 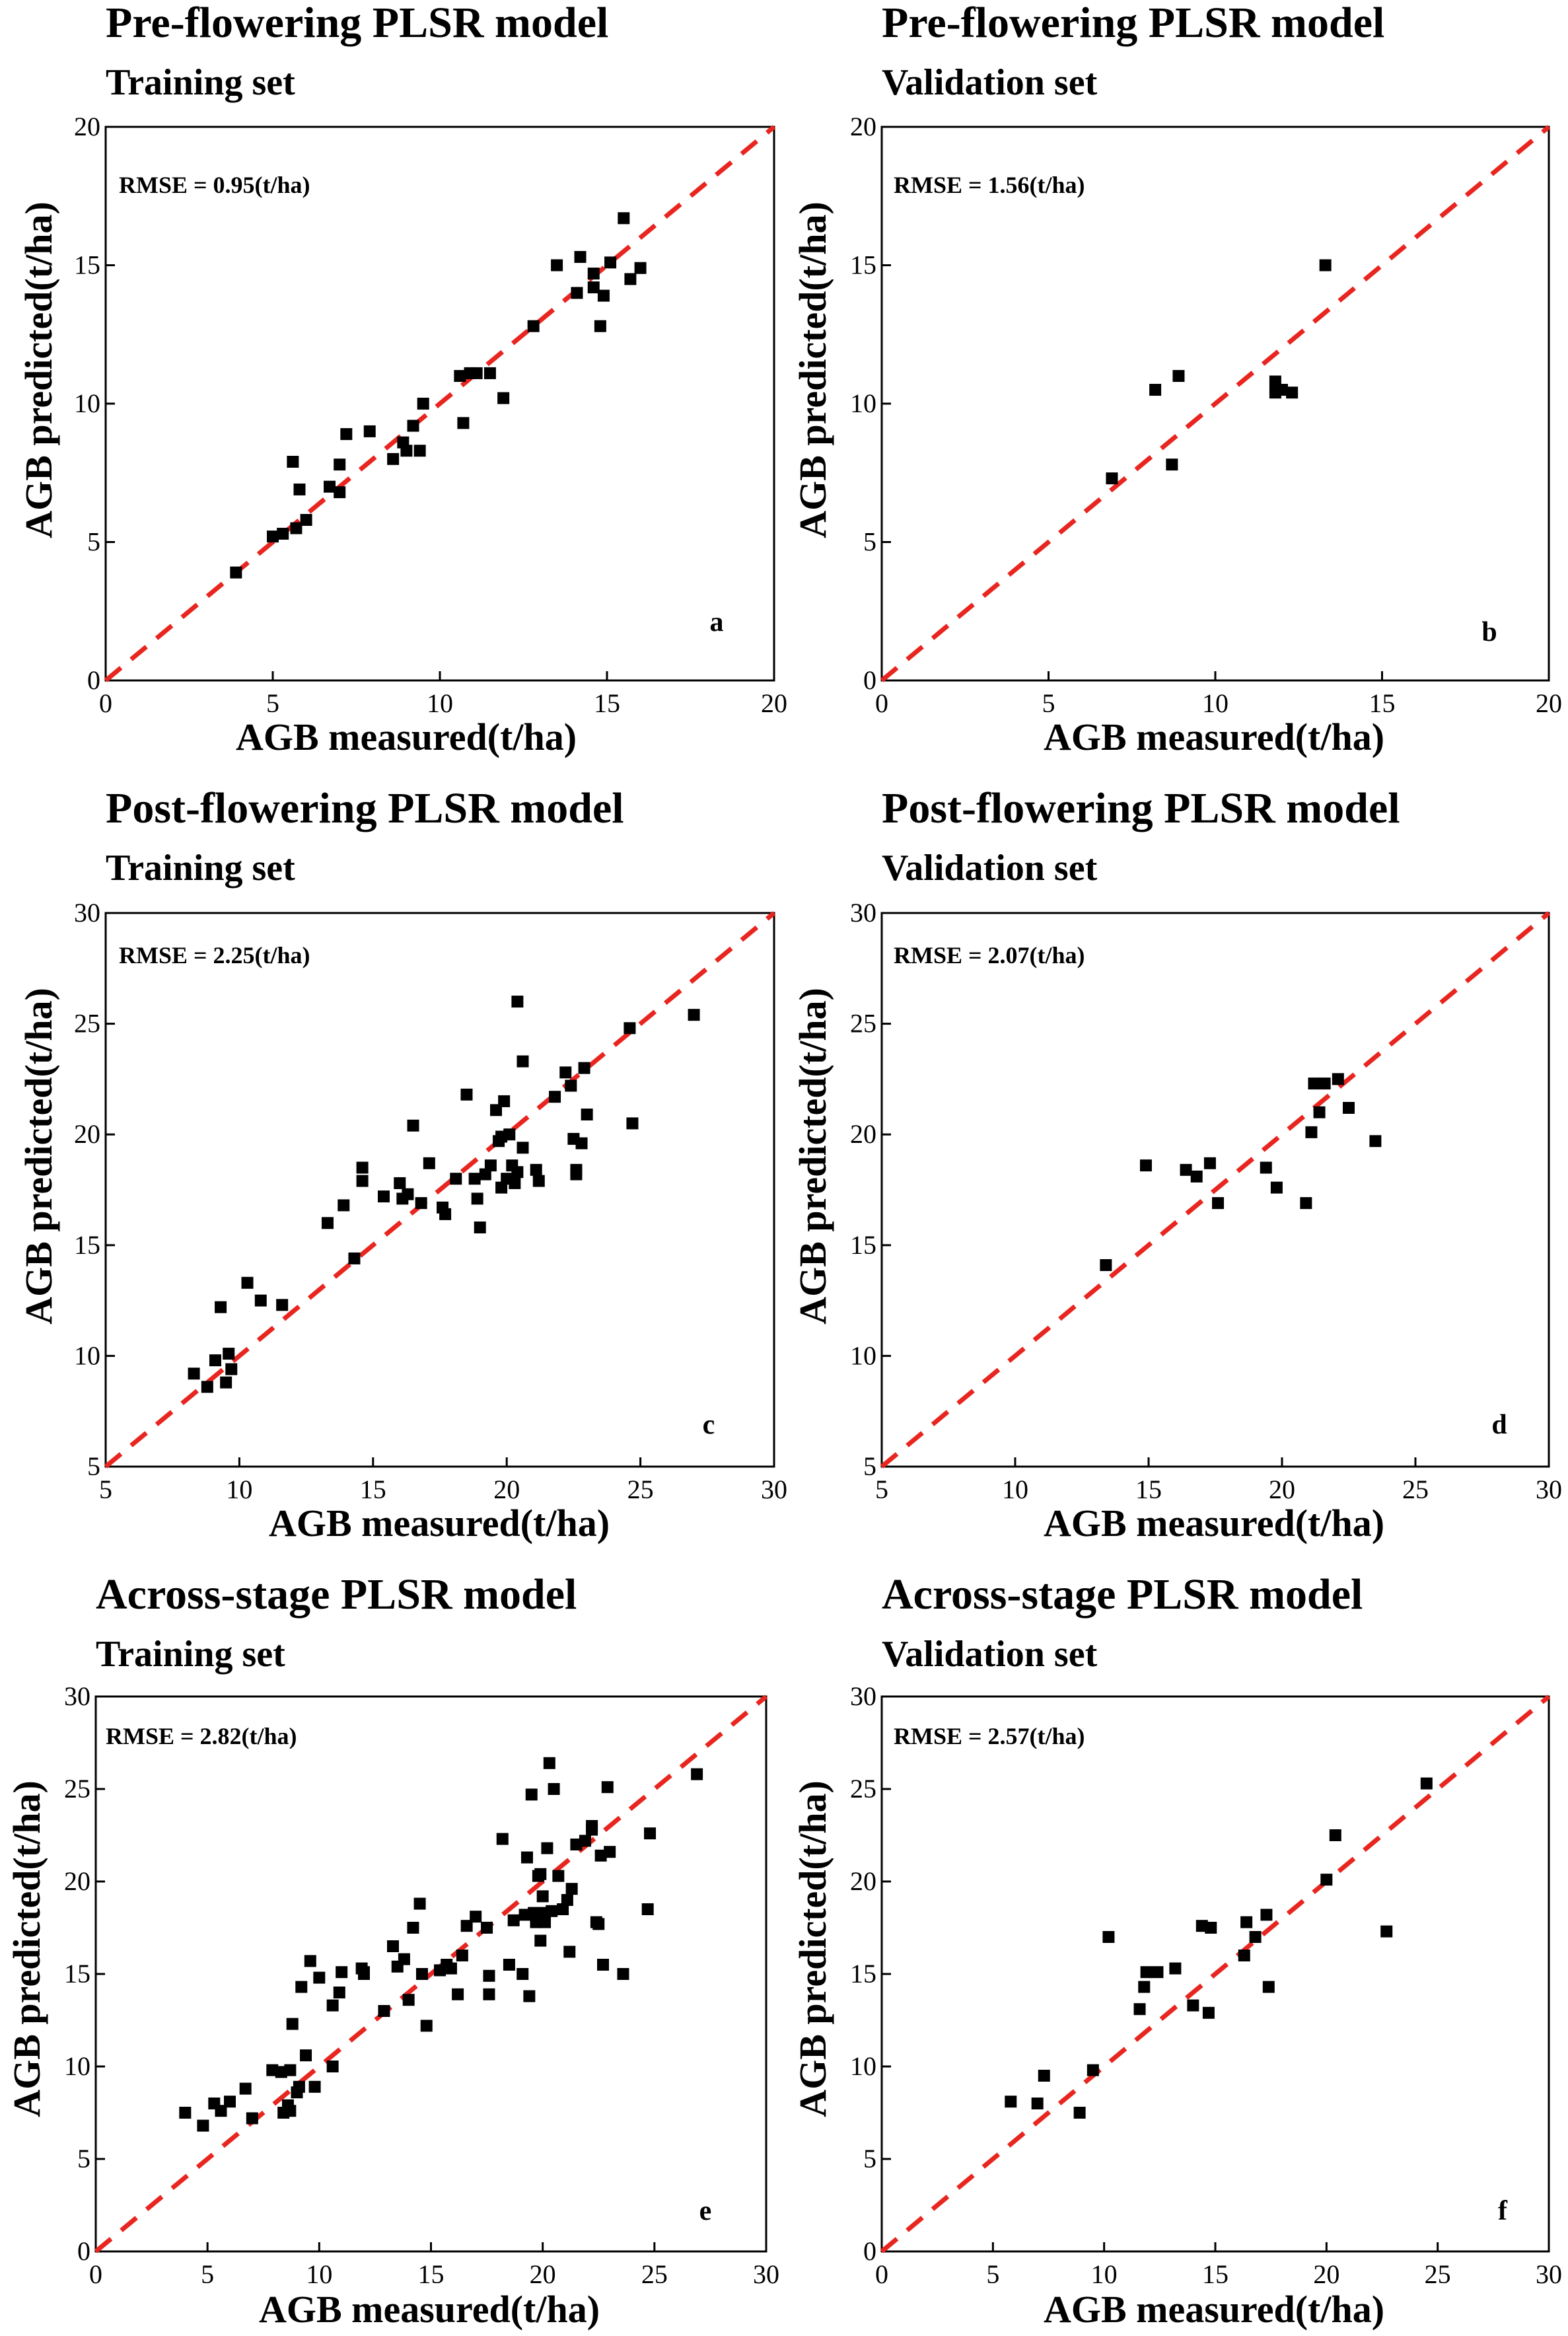 I want to click on panel-f-xtick-label: 15, so click(x=1215, y=2274).